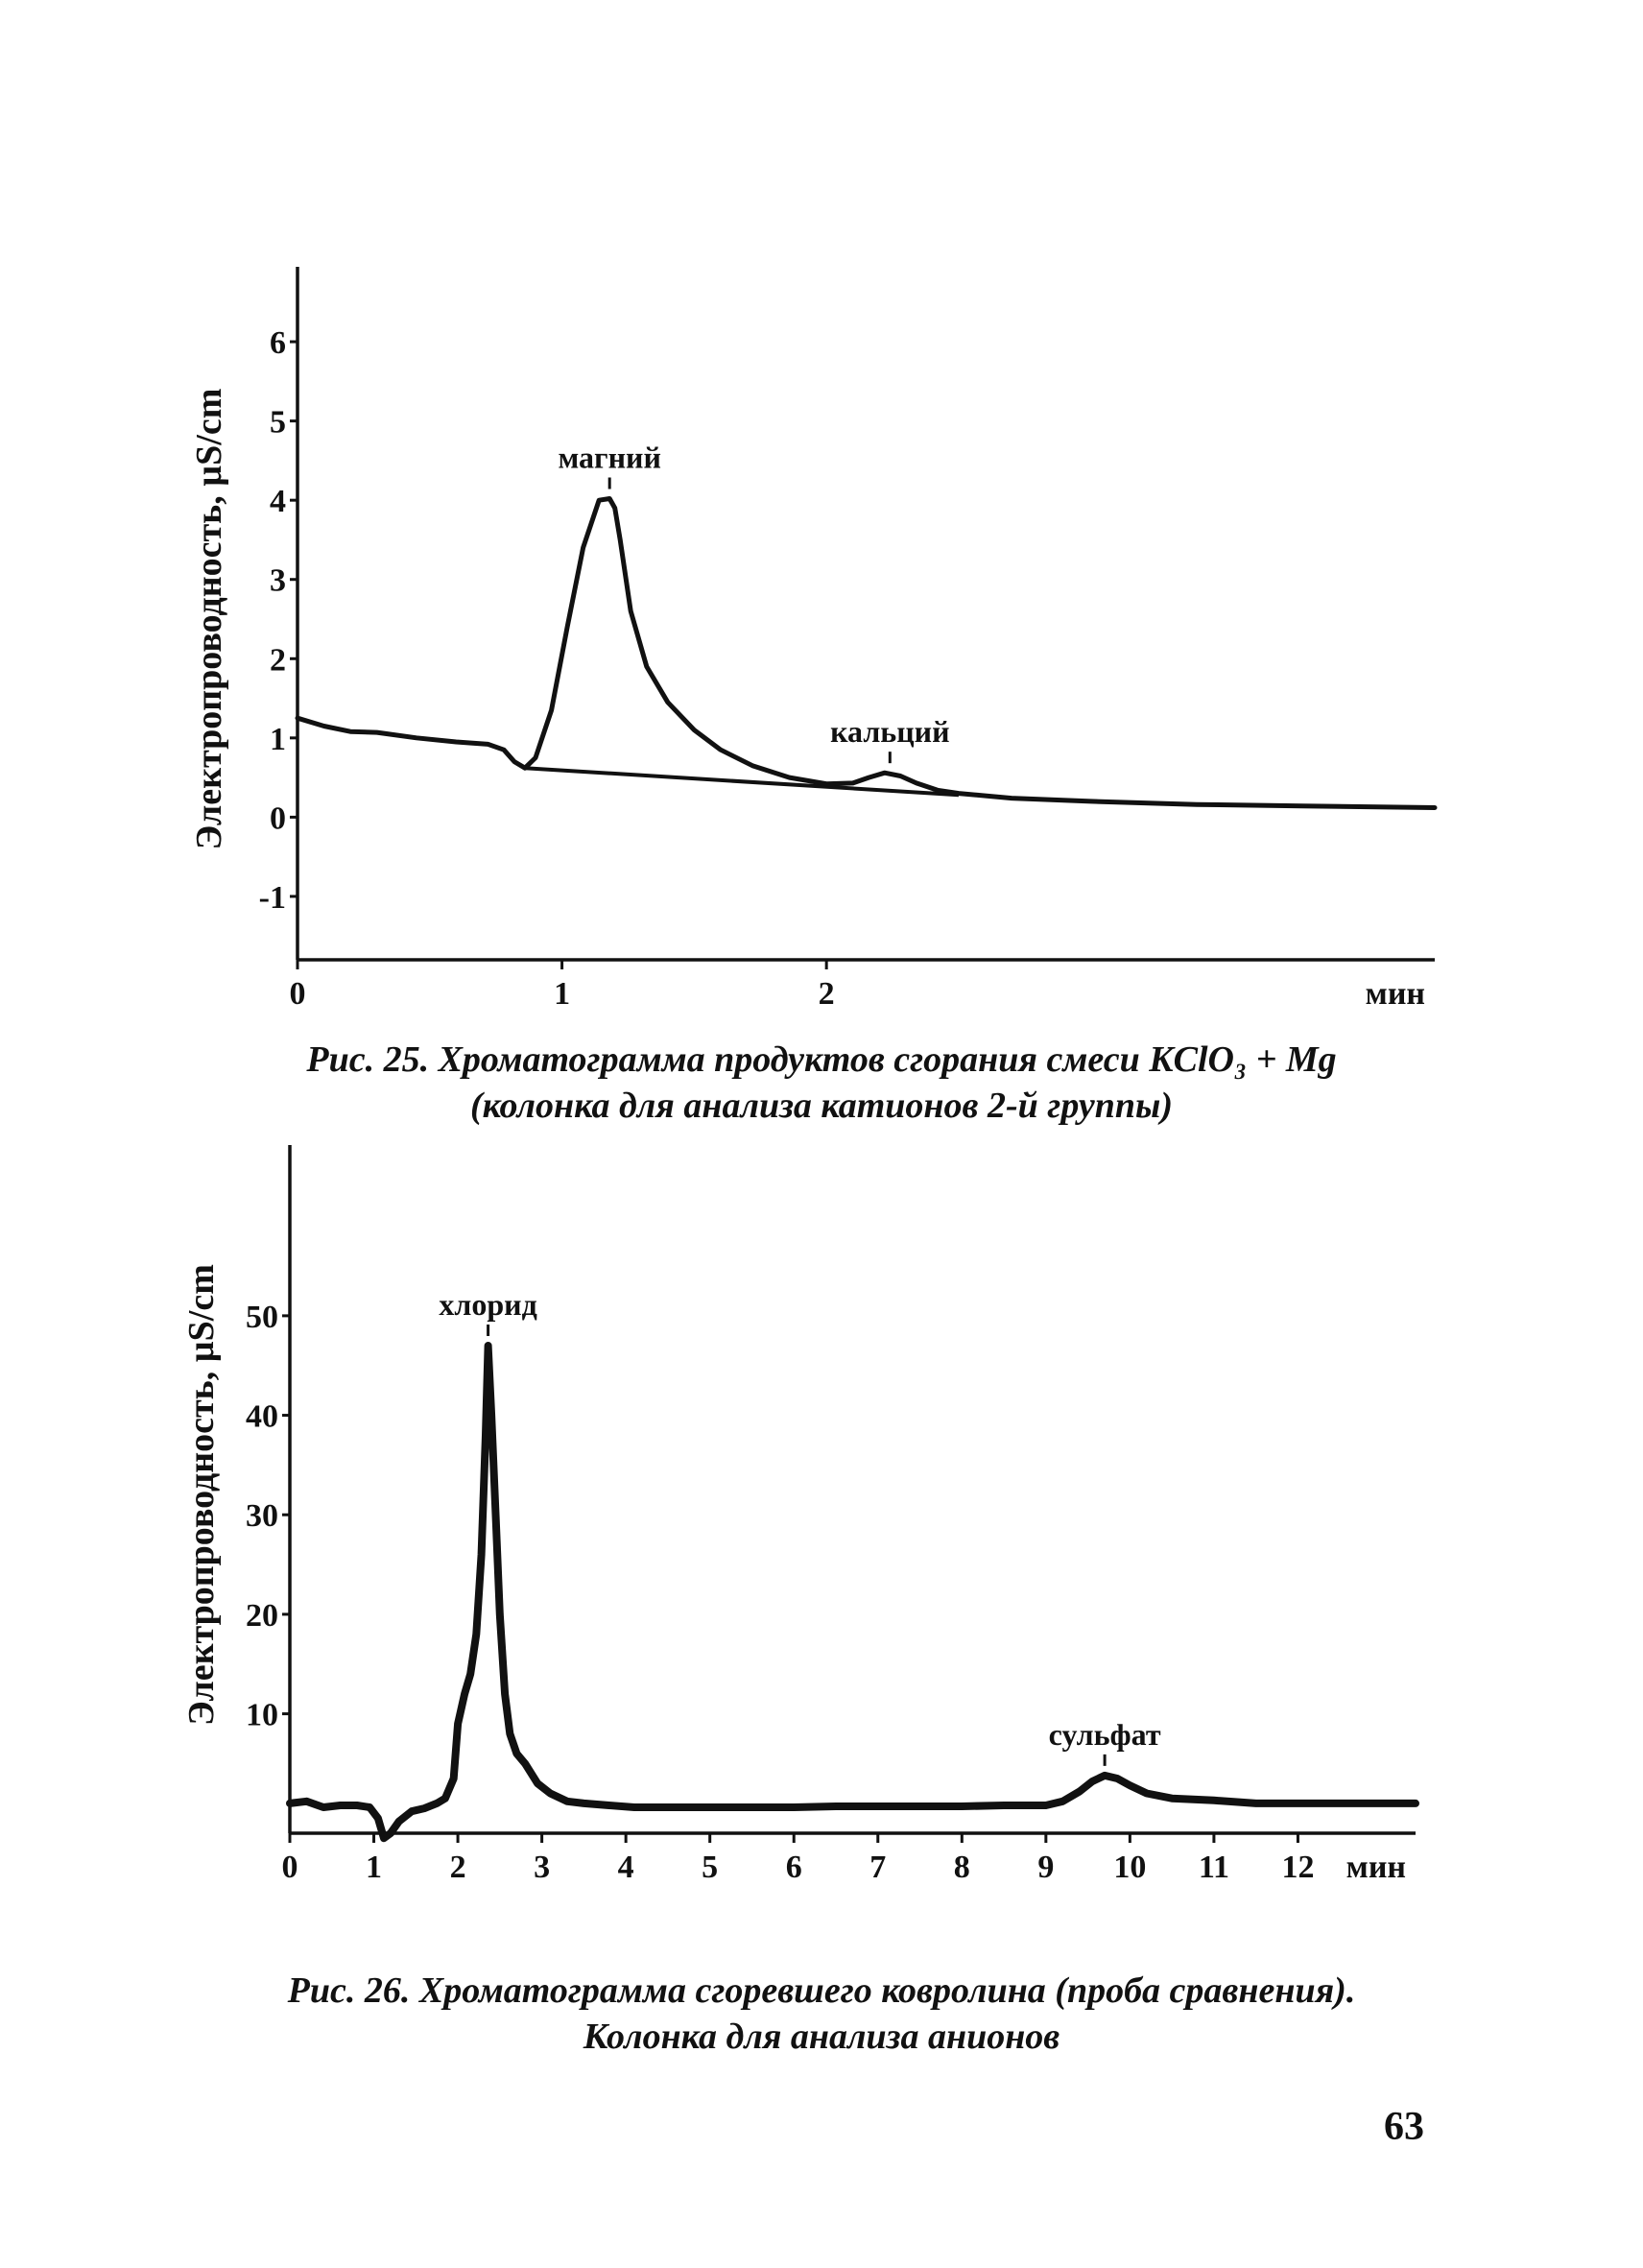  I want to click on integration-baseline, so click(742, 782).